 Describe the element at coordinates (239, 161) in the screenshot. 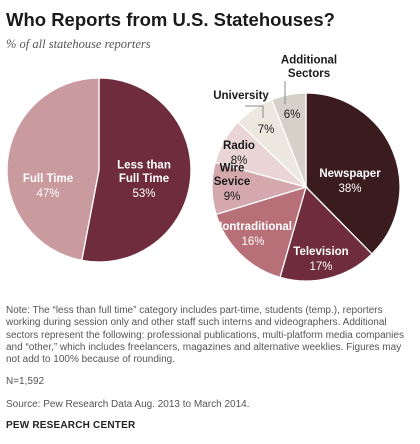

I see `slice-value-radio: 8%` at that location.